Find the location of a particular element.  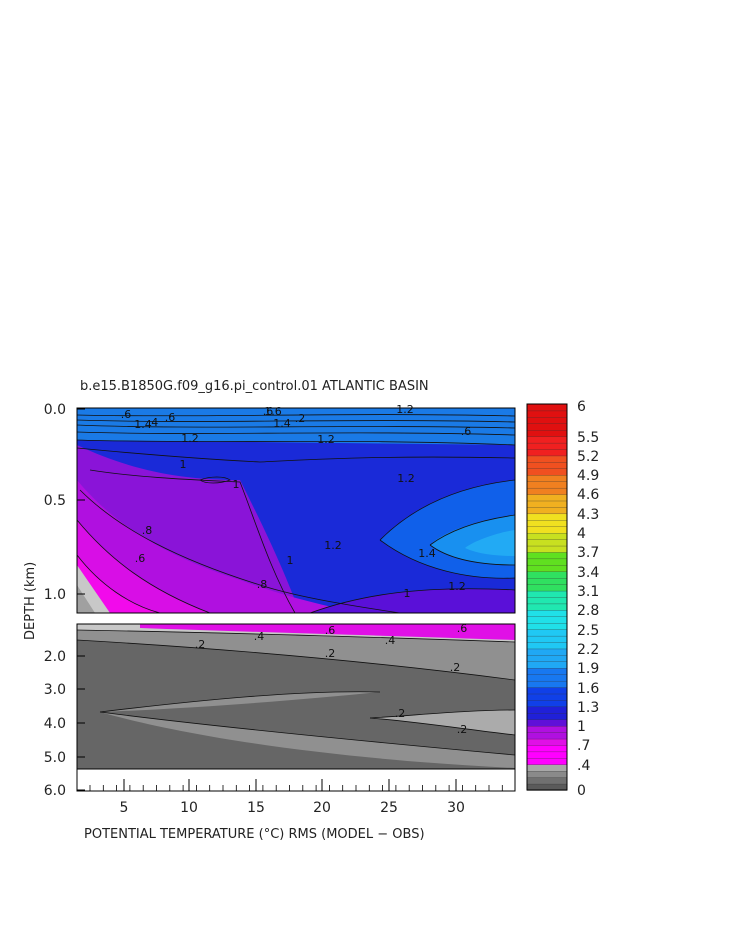

x-axis-ticks: 5 10 15 20 25 30 is located at coordinates (296, 797).